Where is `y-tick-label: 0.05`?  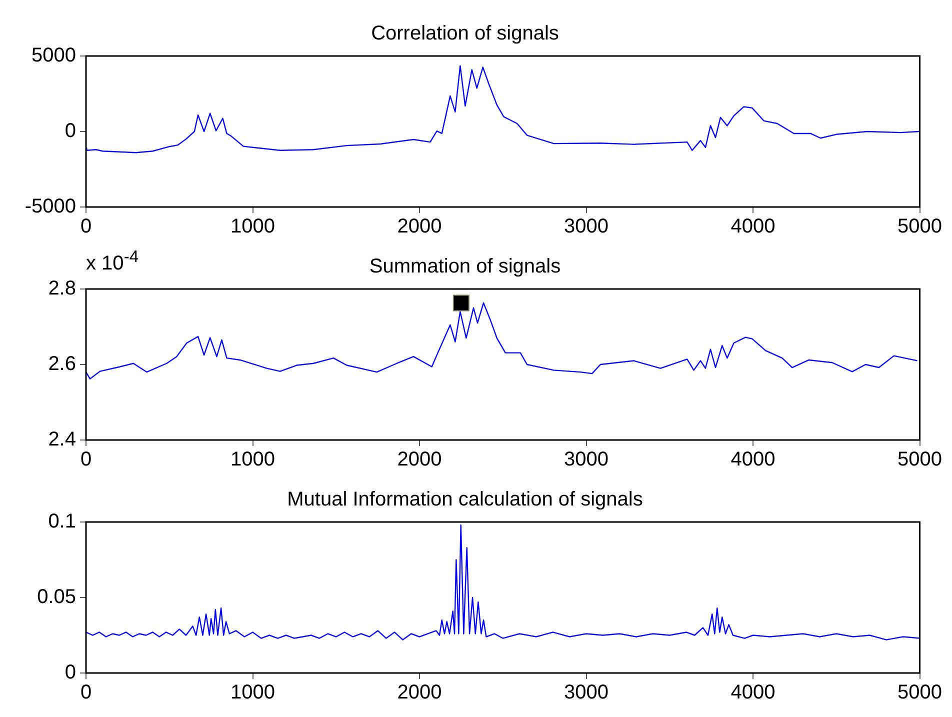
y-tick-label: 0.05 is located at coordinates (56, 597).